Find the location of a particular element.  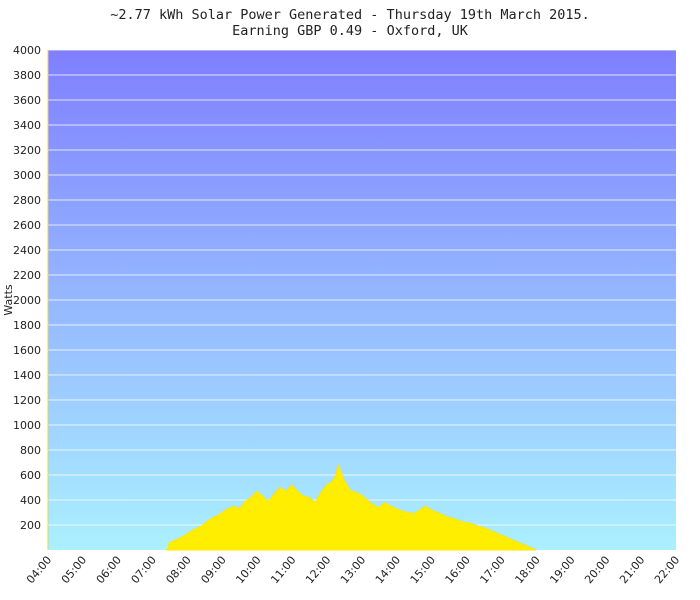

y-axis-label: Watts is located at coordinates (8, 300).